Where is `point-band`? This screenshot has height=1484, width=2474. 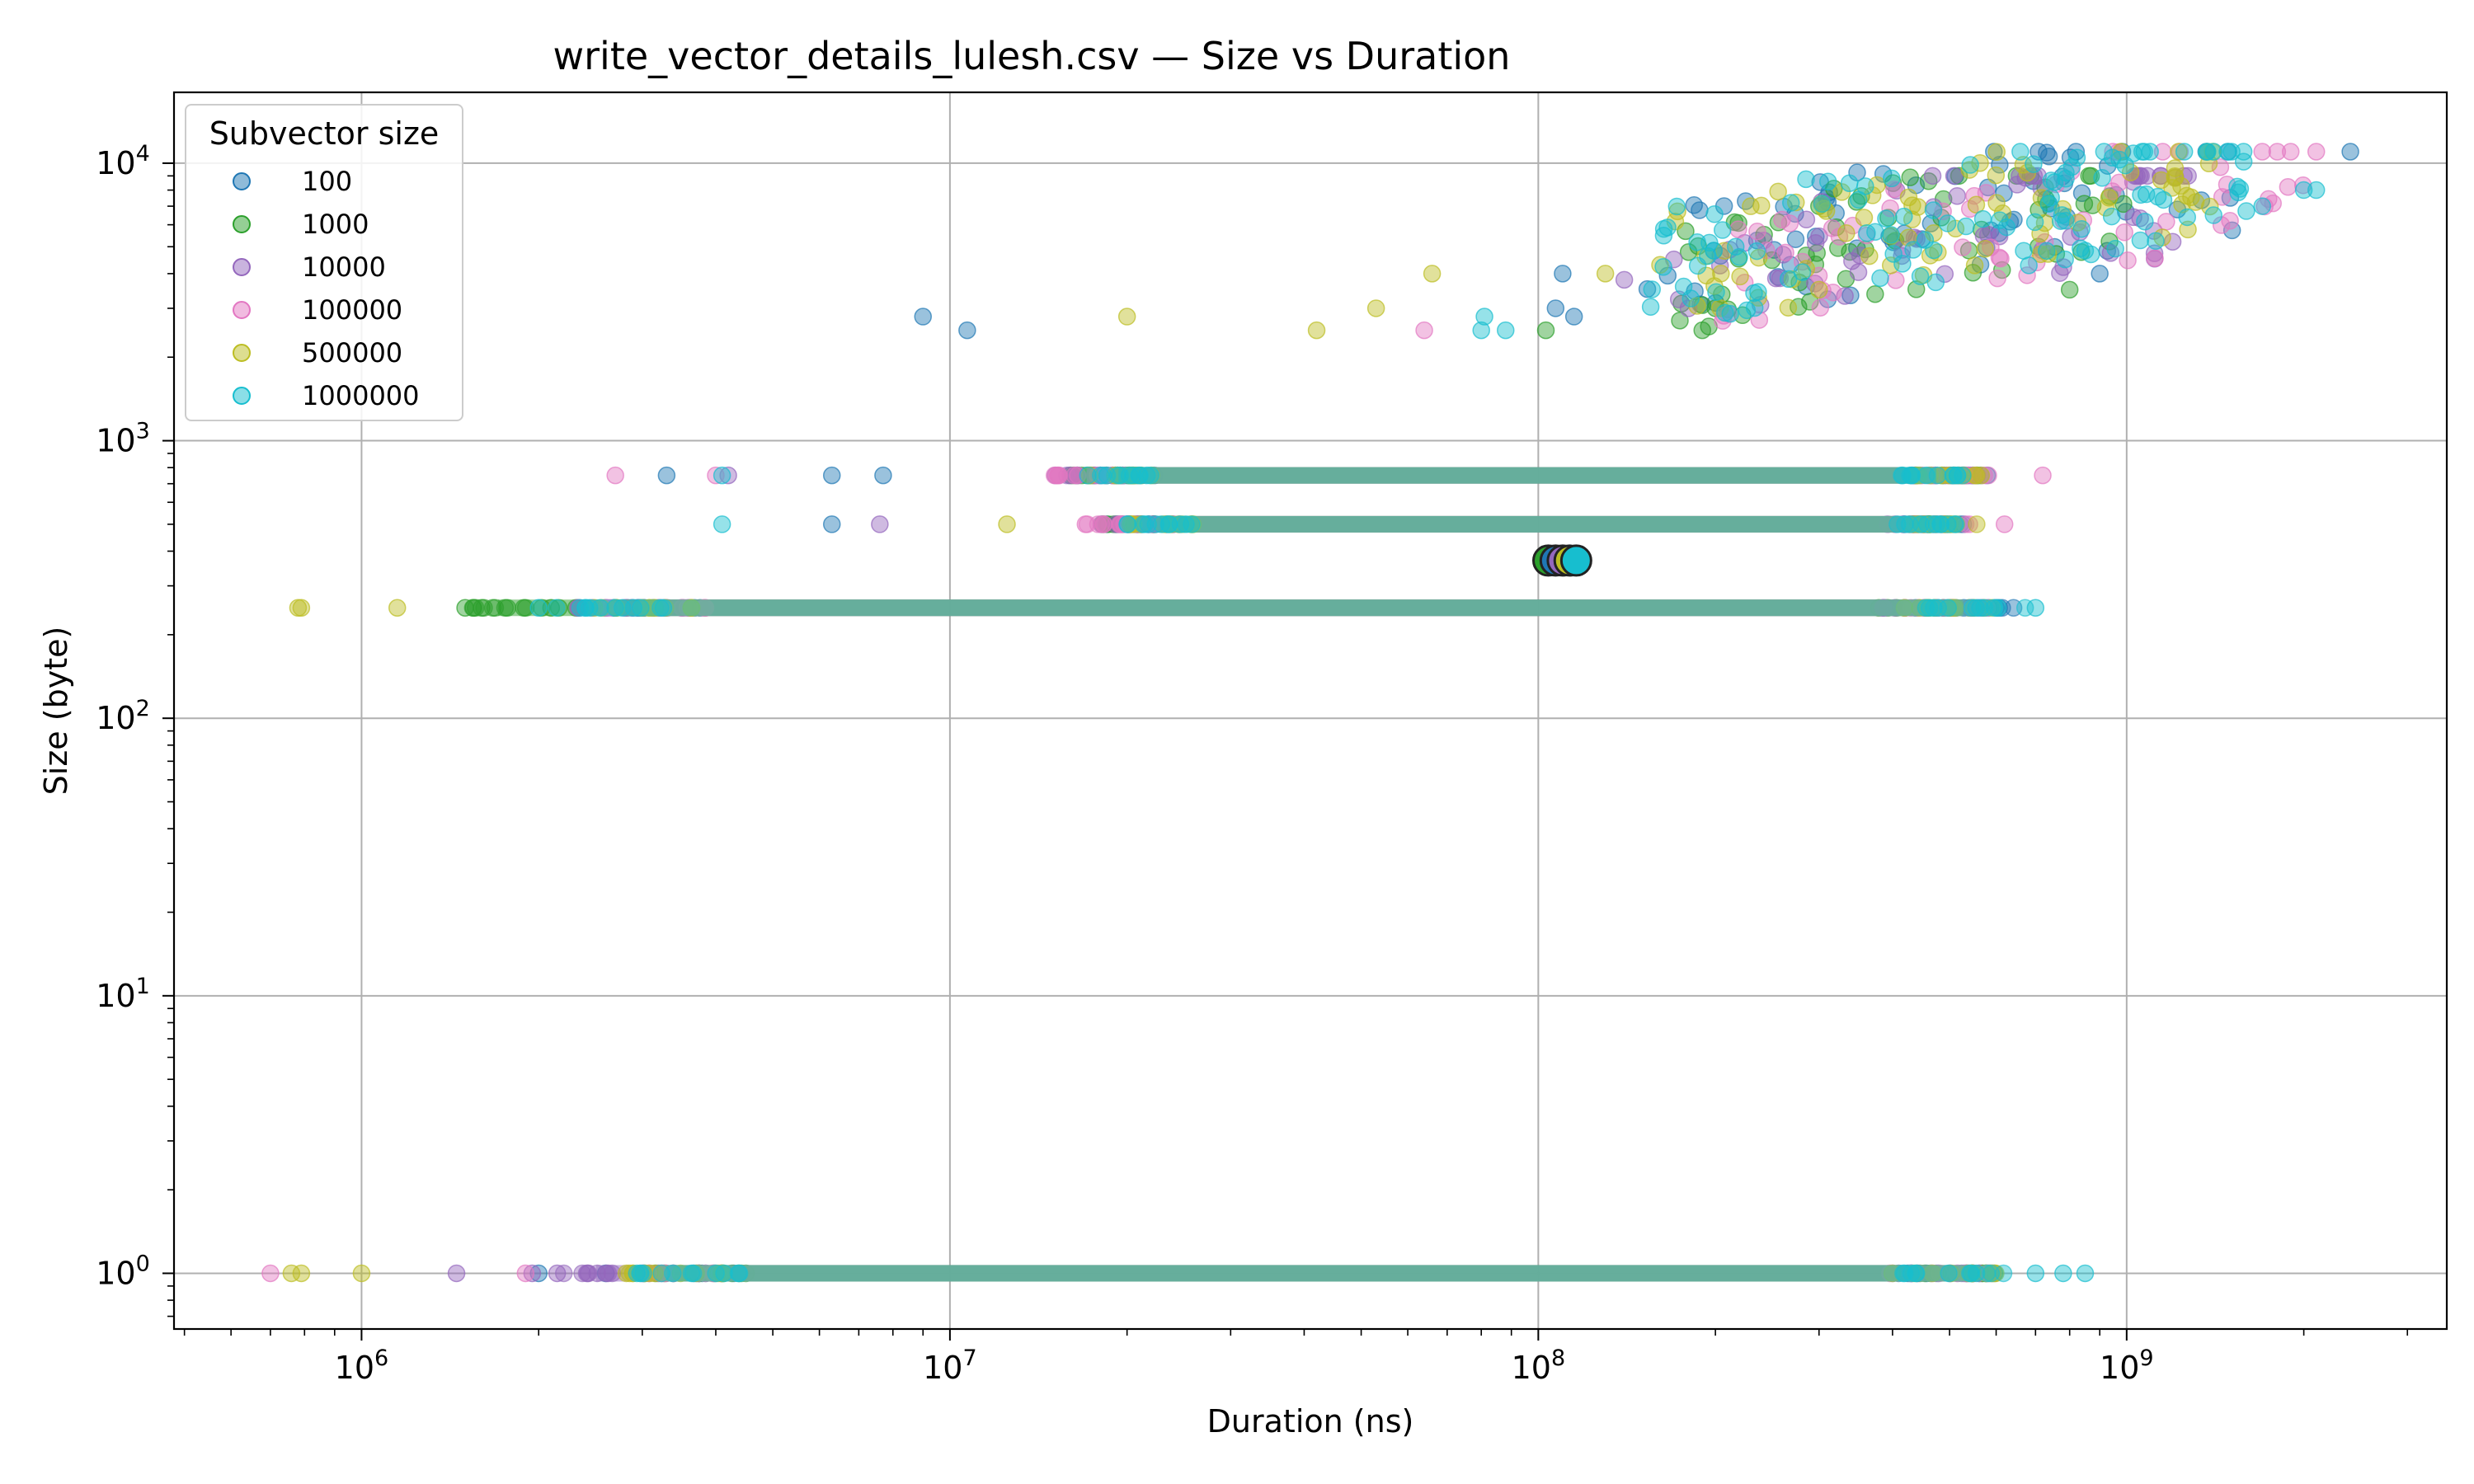 point-band is located at coordinates (1323, 1273).